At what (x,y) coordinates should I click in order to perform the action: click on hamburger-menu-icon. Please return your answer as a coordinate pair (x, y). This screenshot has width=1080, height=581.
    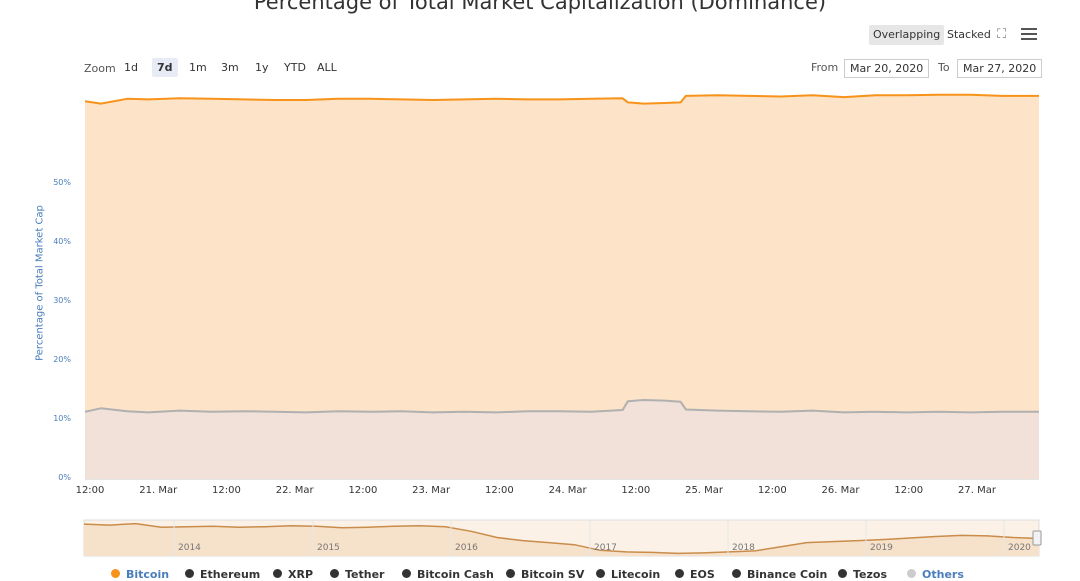
    Looking at the image, I should click on (1029, 35).